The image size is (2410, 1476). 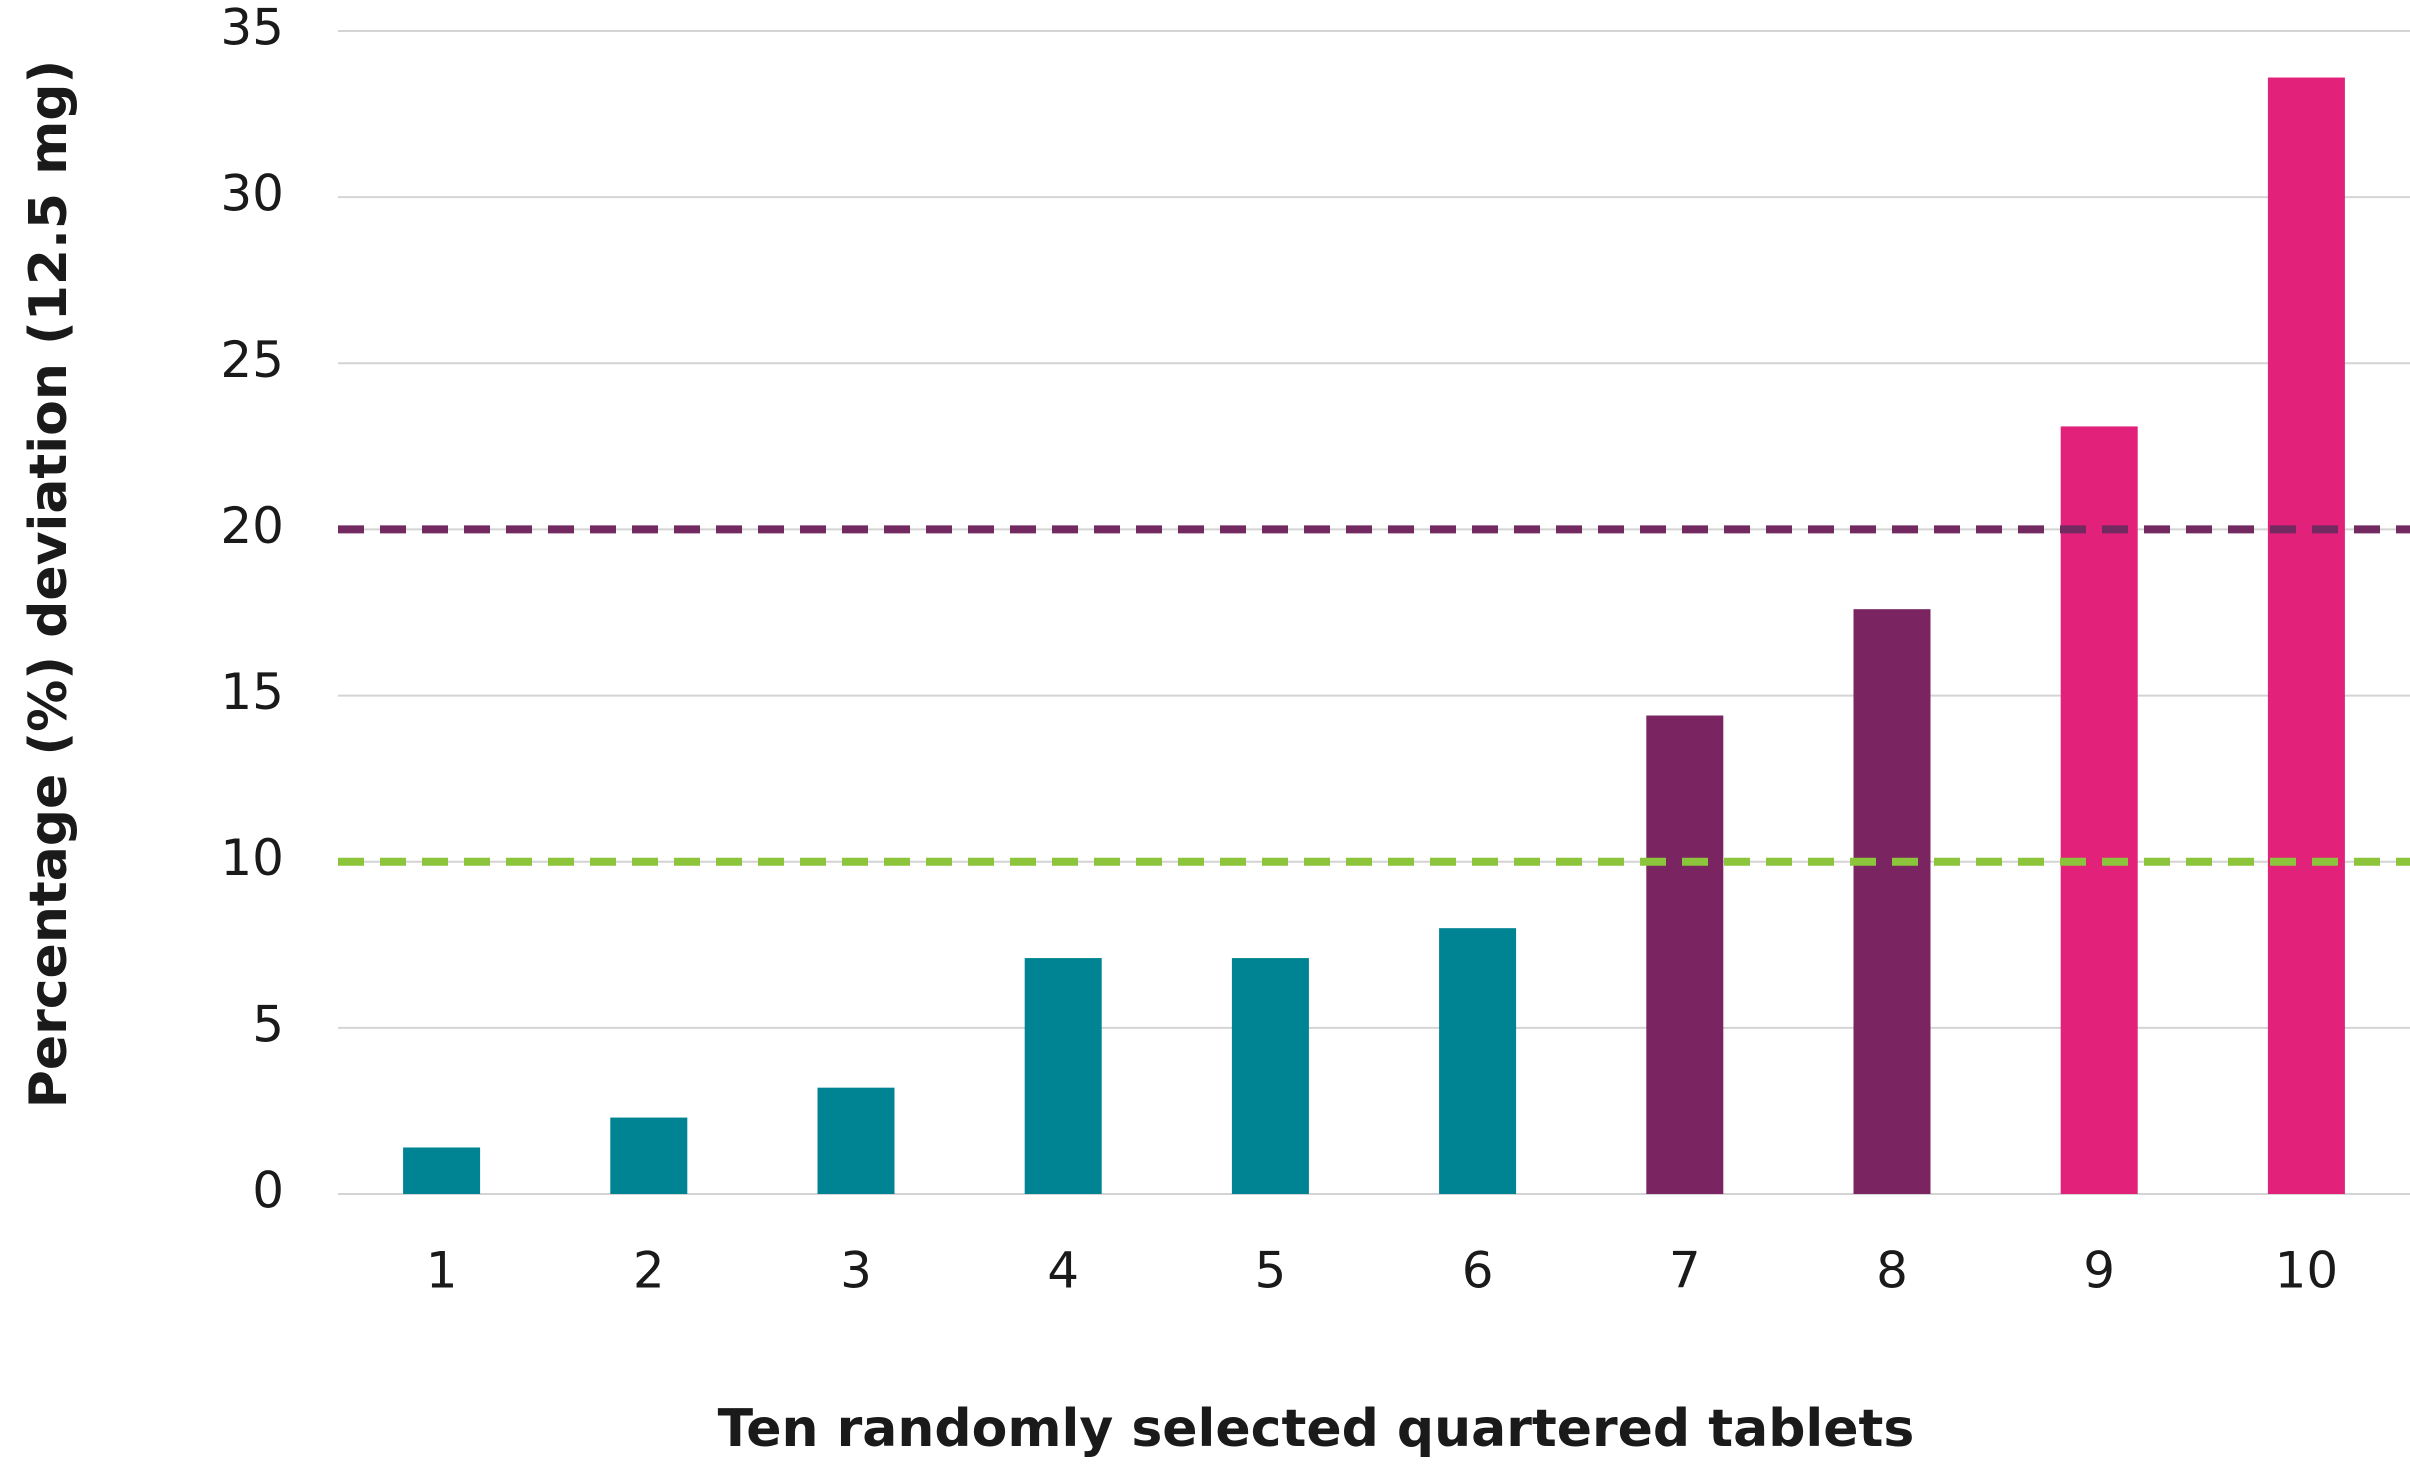 I want to click on x-axis-title: Ten randomly selected quartered tablets, so click(x=1316, y=1429).